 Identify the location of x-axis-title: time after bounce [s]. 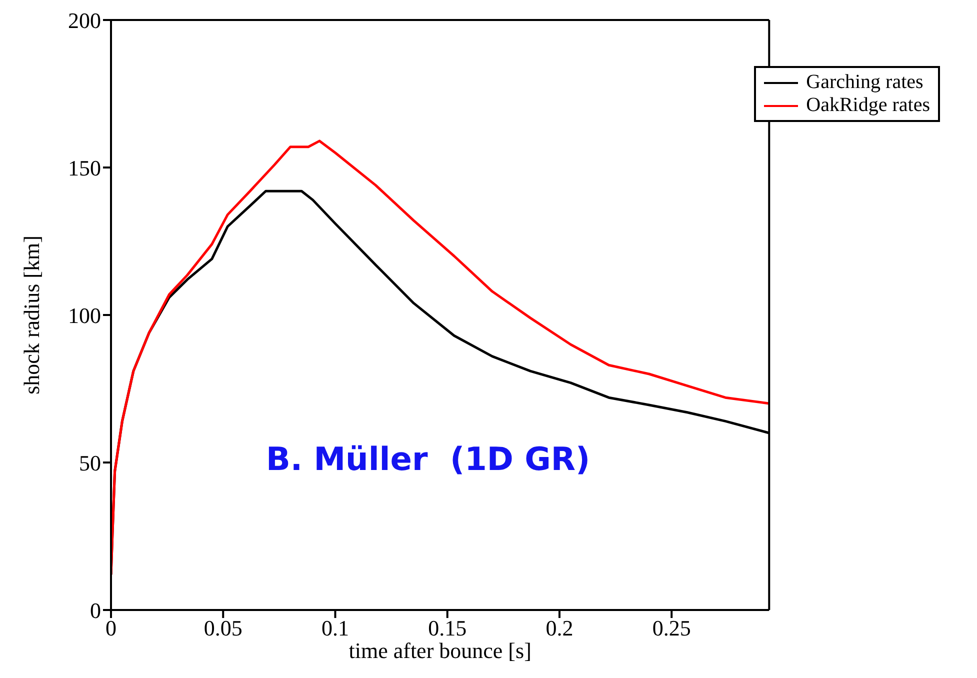
(440, 650).